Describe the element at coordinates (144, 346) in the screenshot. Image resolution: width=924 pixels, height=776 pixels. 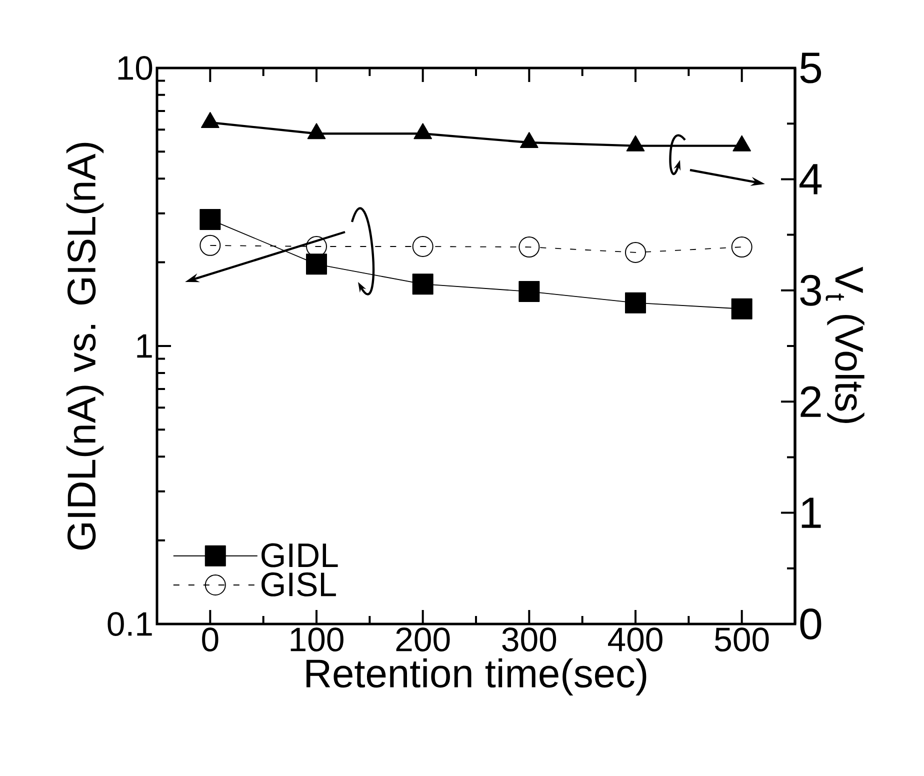
I see `y-tick-label: 1` at that location.